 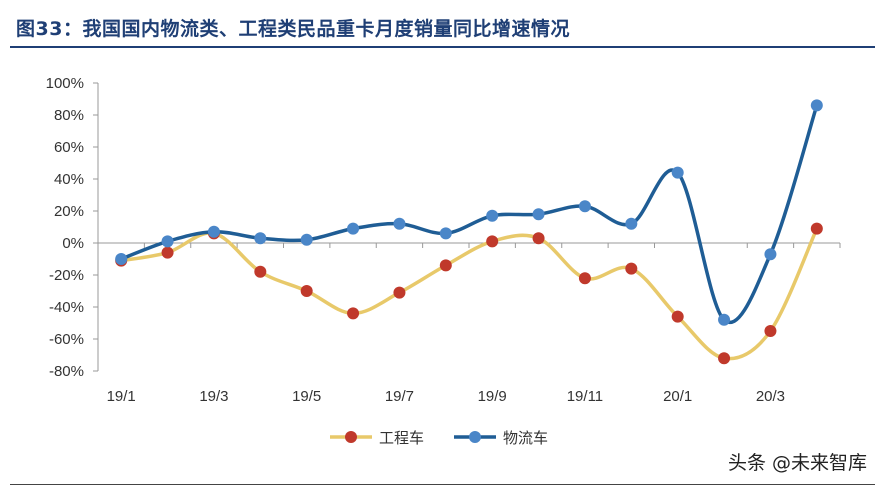 I want to click on x-tick-label: 19/5, so click(x=306, y=396).